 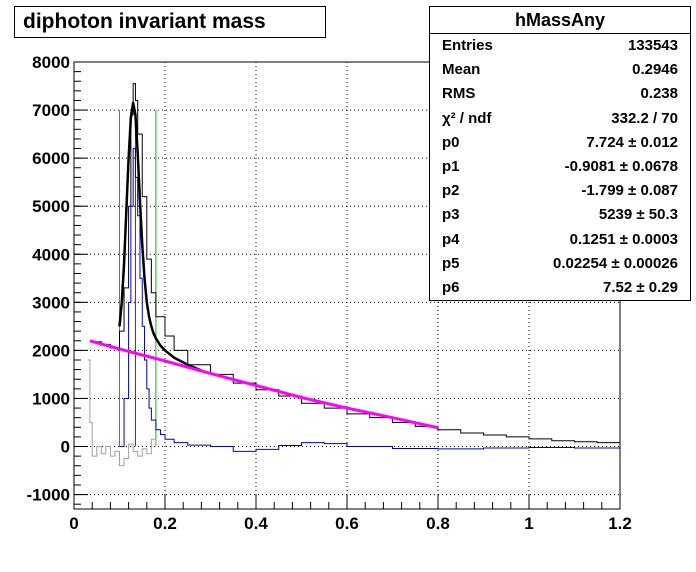 What do you see at coordinates (461, 70) in the screenshot?
I see `stat-label: Mean` at bounding box center [461, 70].